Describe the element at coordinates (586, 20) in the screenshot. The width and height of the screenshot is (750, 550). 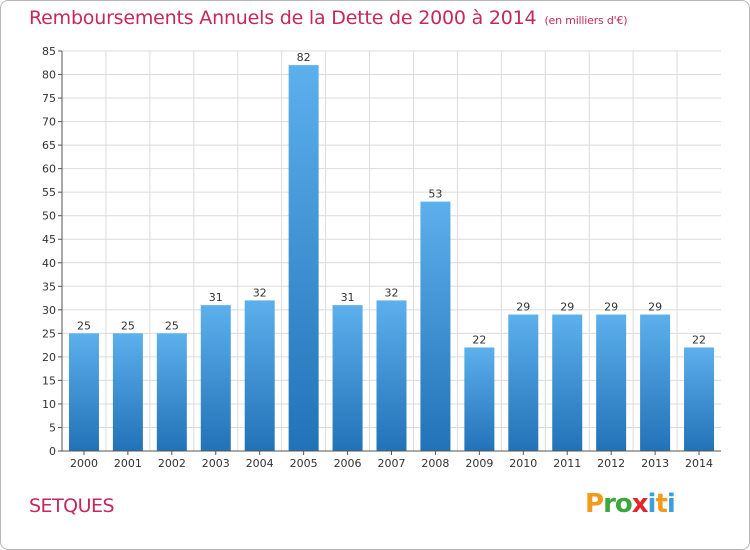
I see `chart-subtitle: (en milliers d'€)` at that location.